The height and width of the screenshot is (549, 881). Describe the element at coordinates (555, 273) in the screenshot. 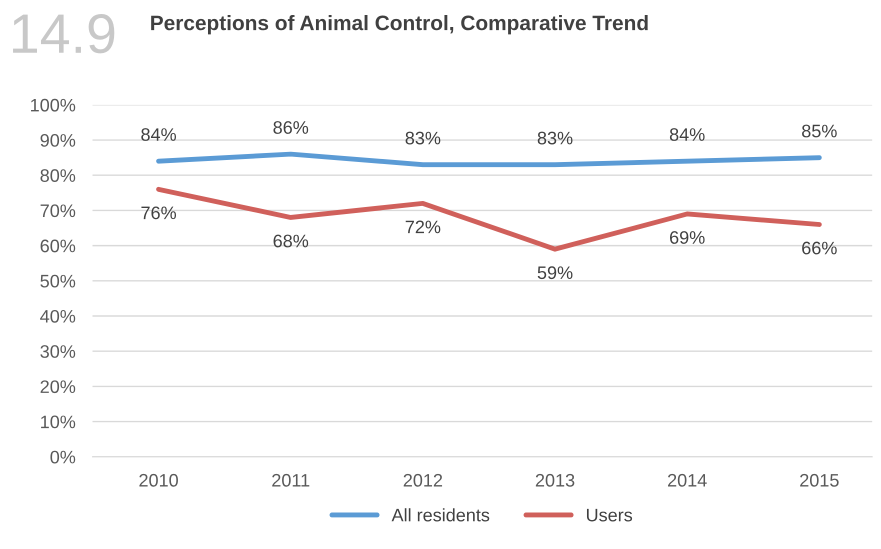

I see `data-label: 59%` at that location.